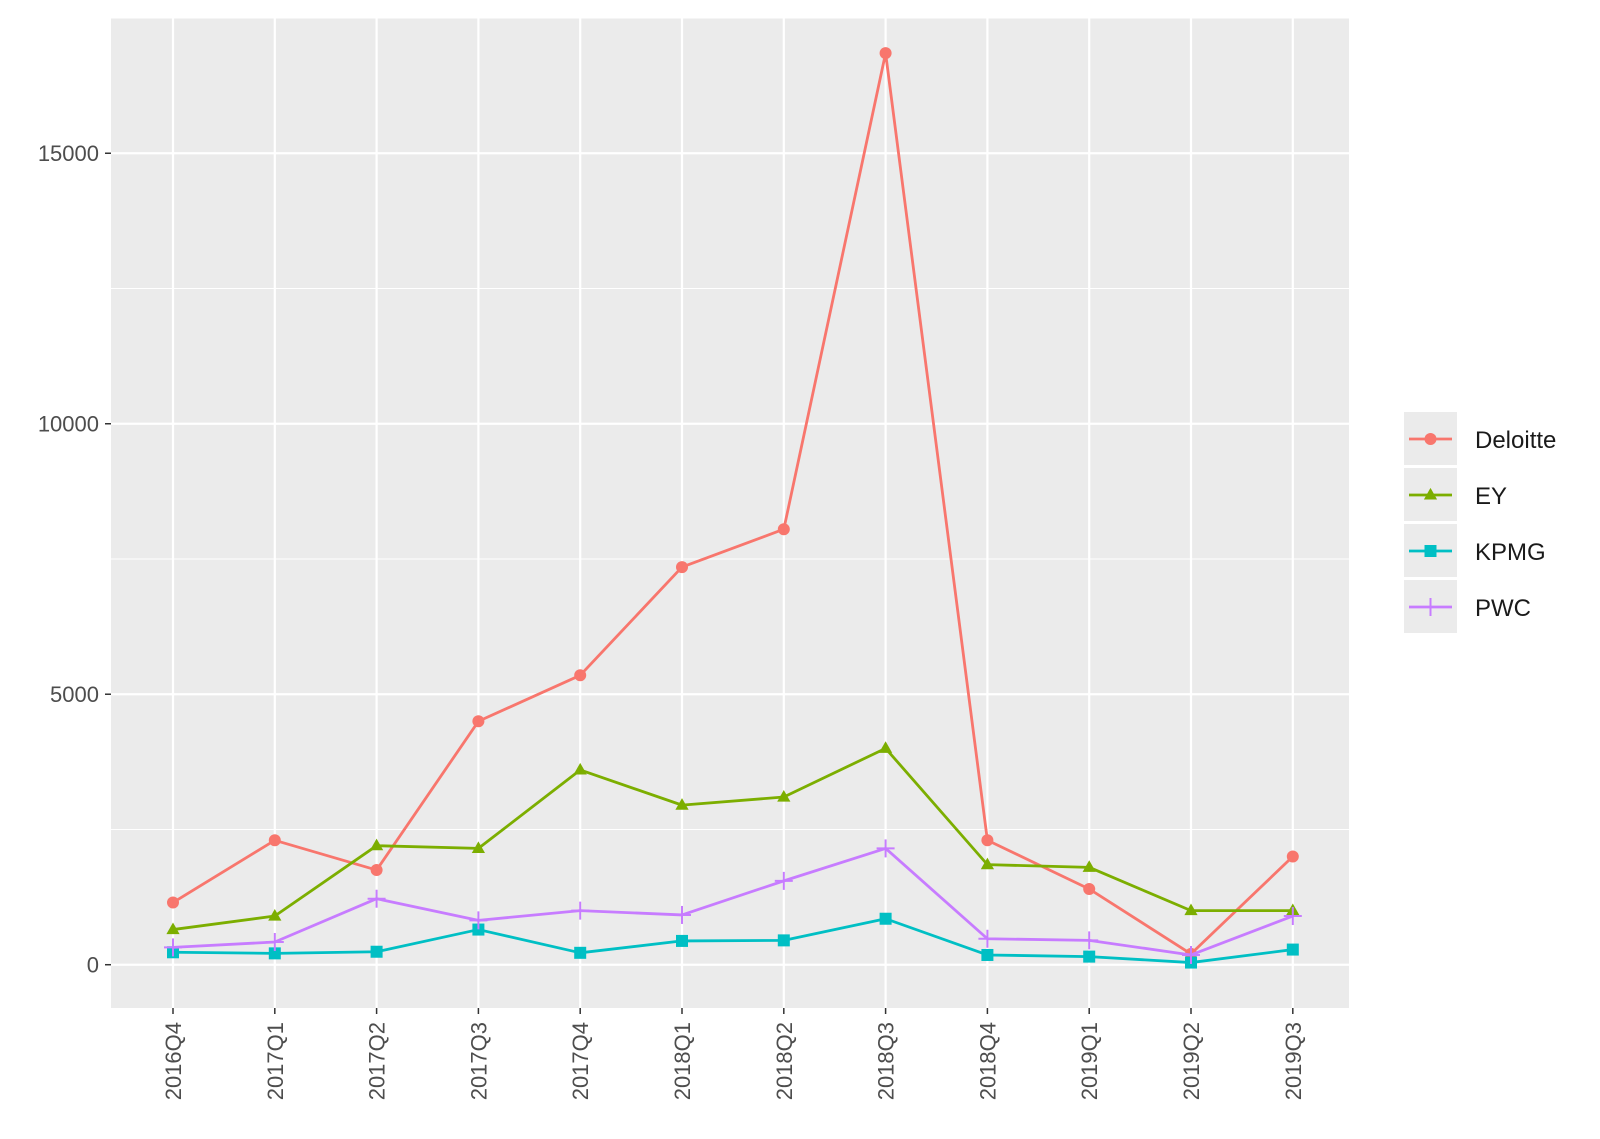  What do you see at coordinates (1491, 496) in the screenshot?
I see `legend-label-ey: EY` at bounding box center [1491, 496].